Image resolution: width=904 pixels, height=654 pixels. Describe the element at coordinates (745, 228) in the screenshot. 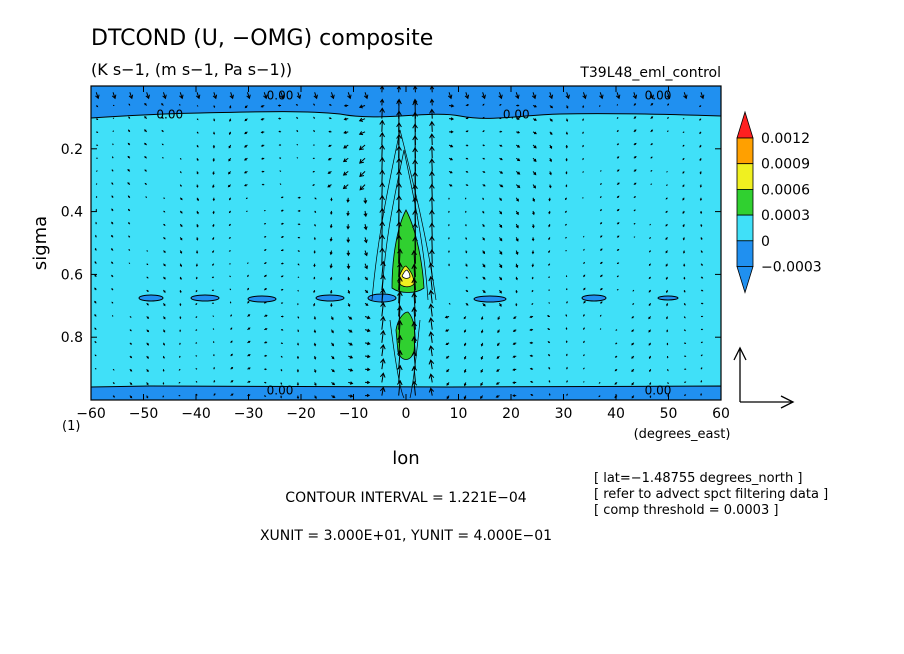

I see `colorbar-segment` at that location.